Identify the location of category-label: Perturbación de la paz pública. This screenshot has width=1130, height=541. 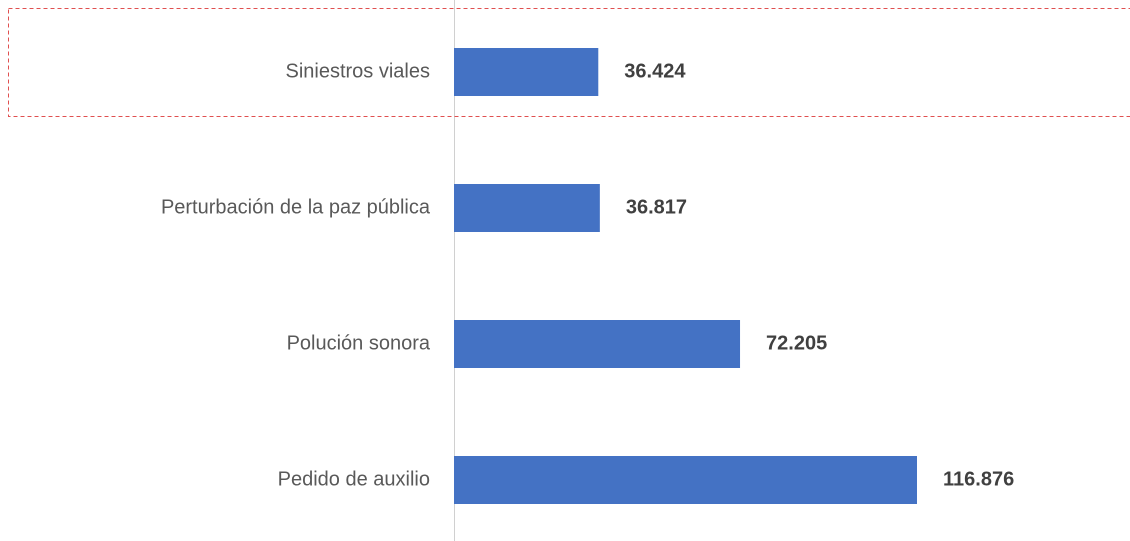
(296, 207).